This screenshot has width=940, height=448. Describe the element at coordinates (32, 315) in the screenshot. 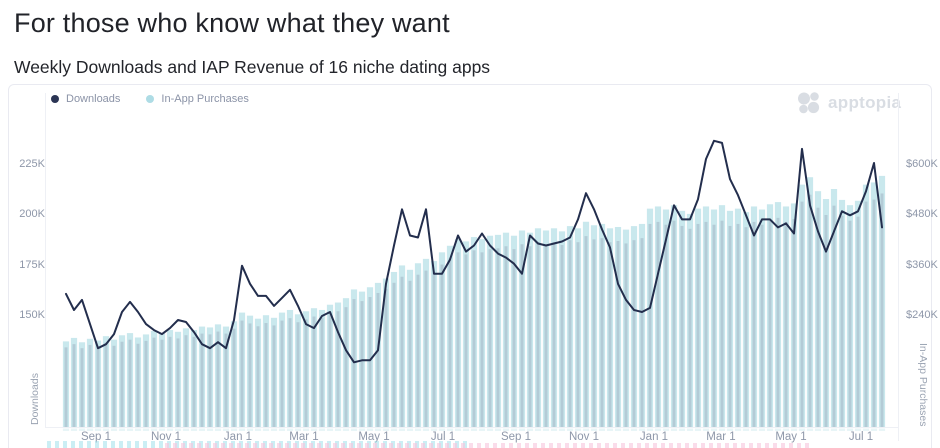

I see `left-axis-tick: 150K` at that location.